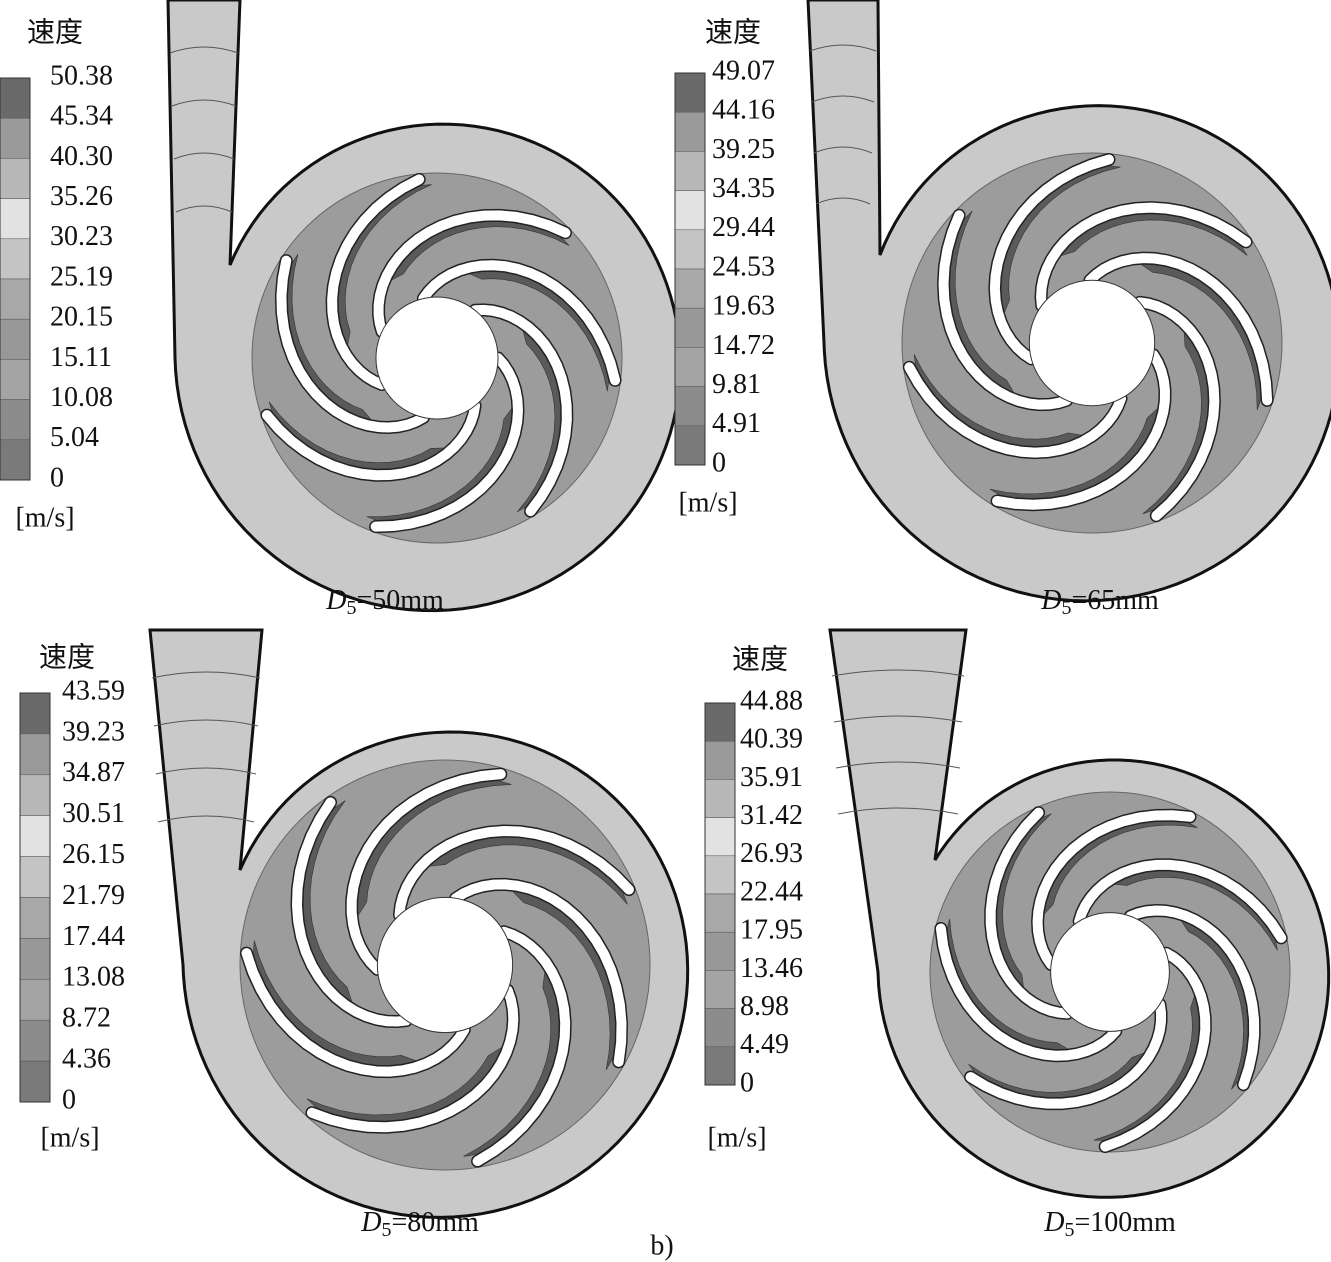  I want to click on caption: D5=65mm, so click(1099, 601).